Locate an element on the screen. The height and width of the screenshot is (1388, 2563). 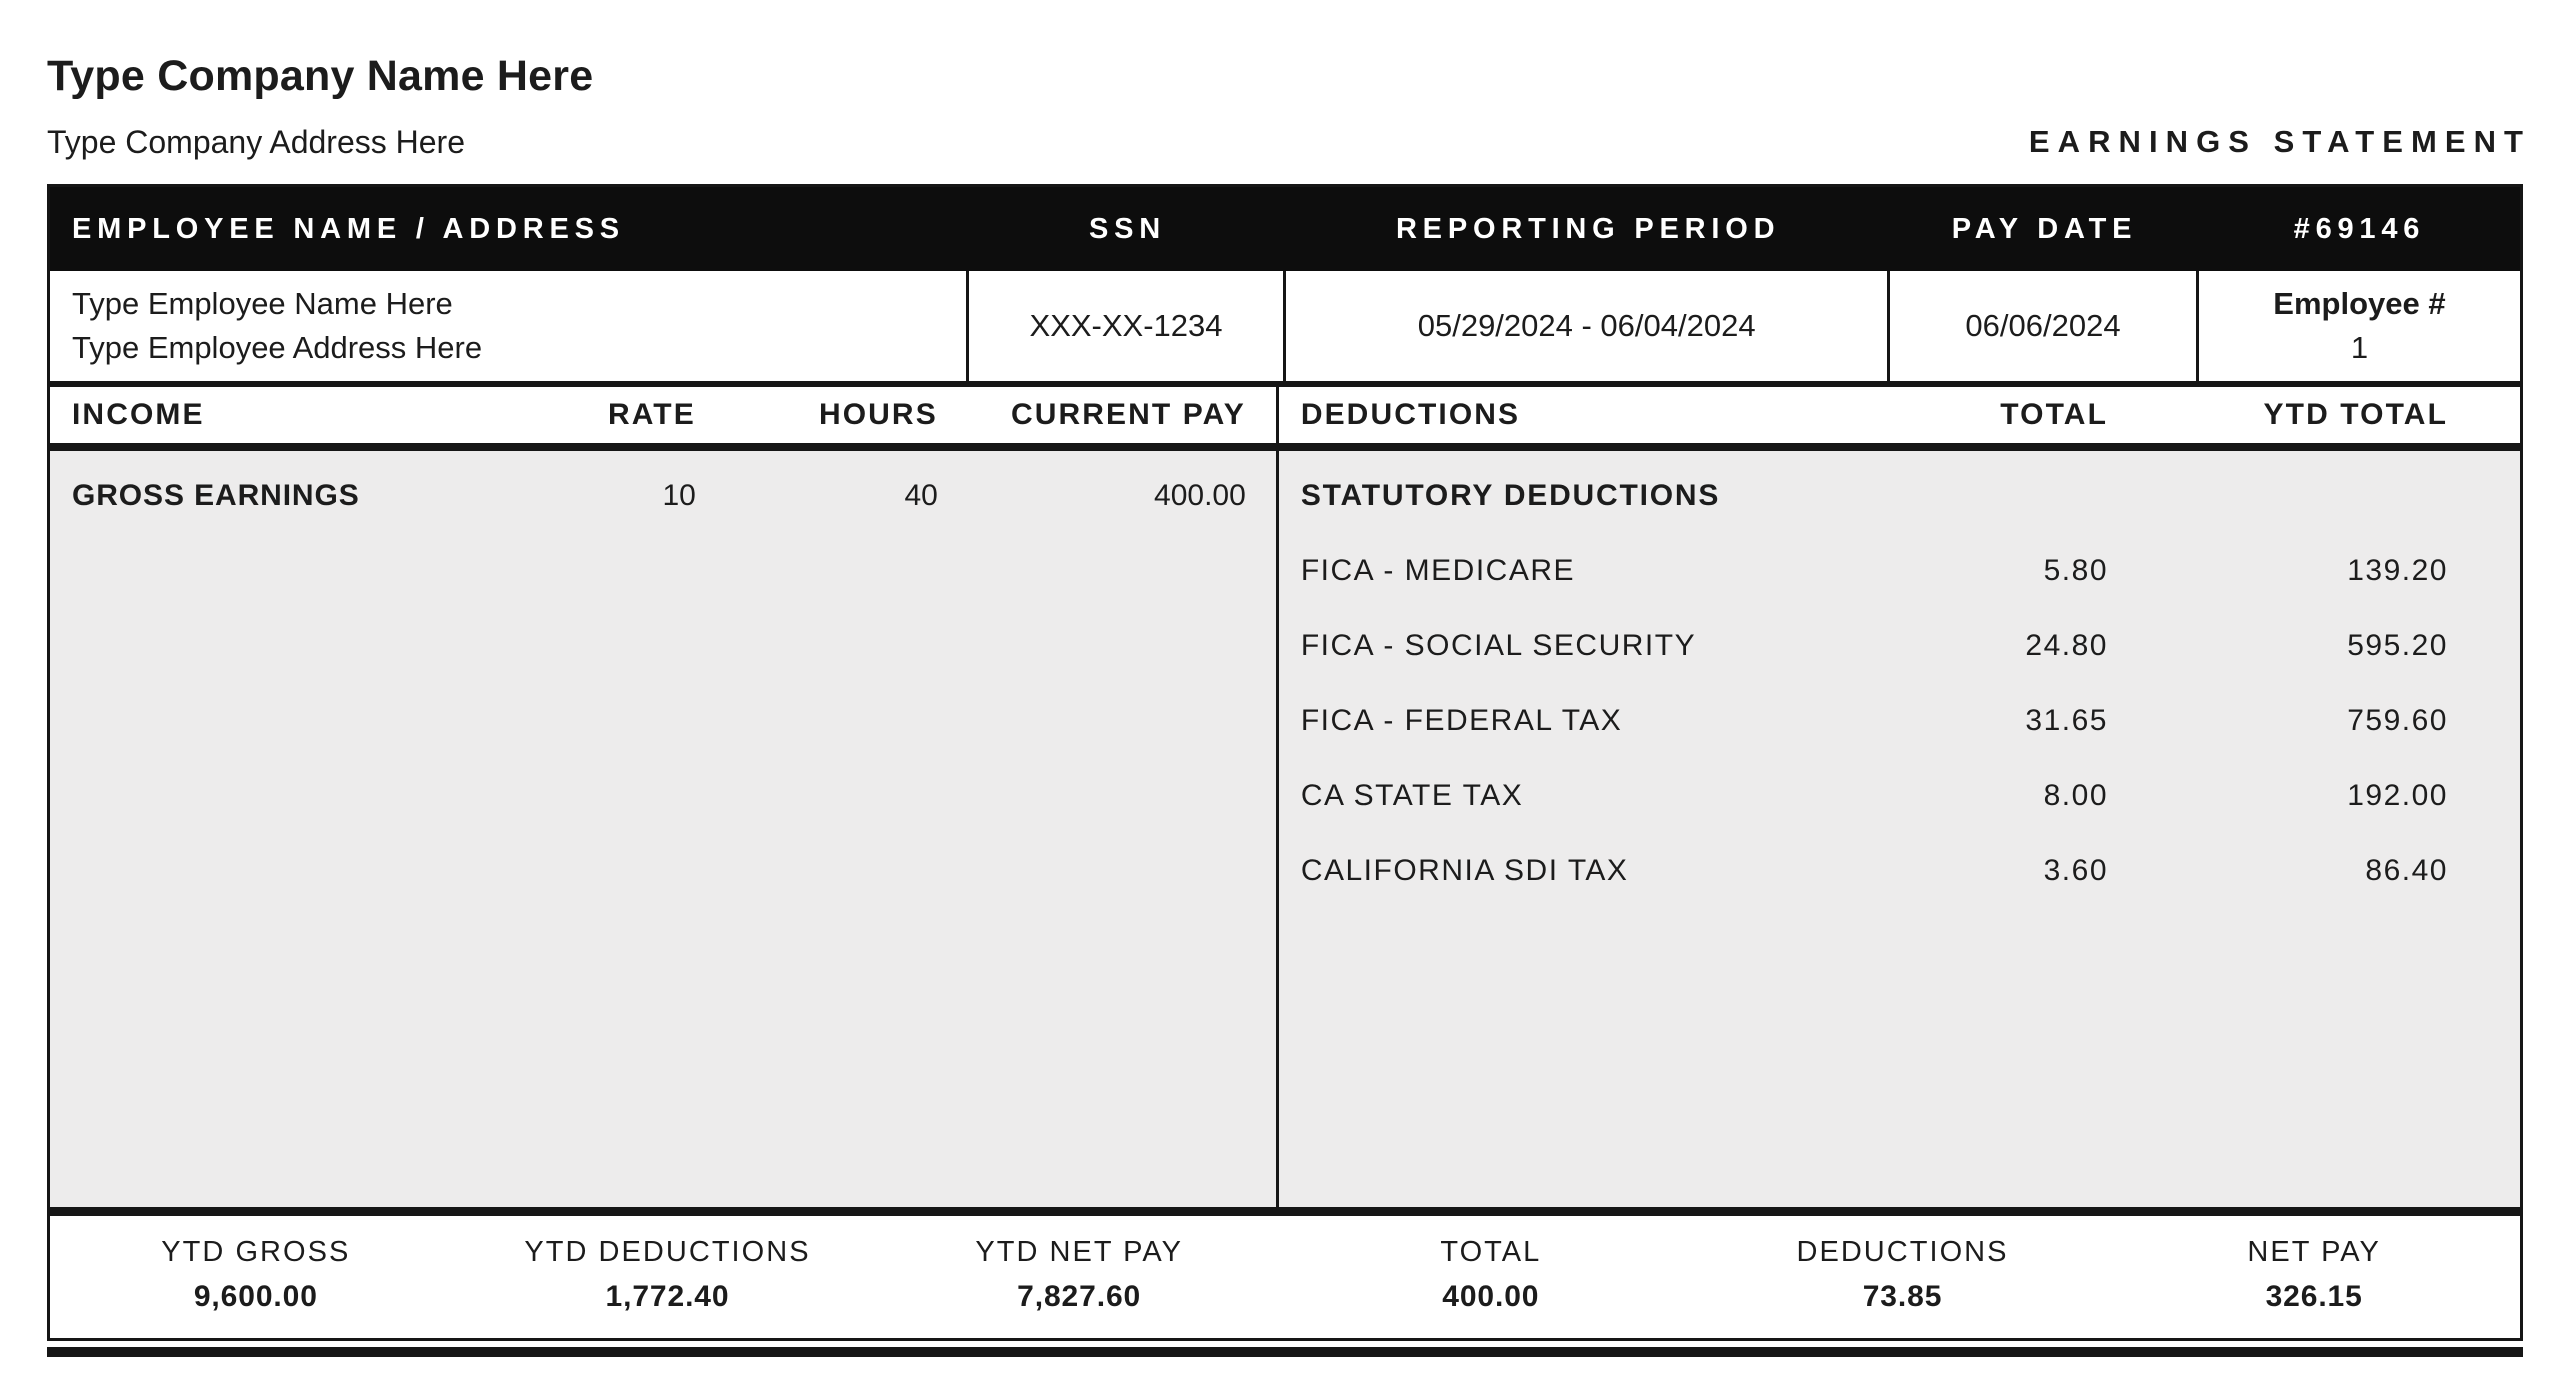
summary-ytd-deductions: YTD DEDUCTIONS 1,772.40 is located at coordinates (668, 1275).